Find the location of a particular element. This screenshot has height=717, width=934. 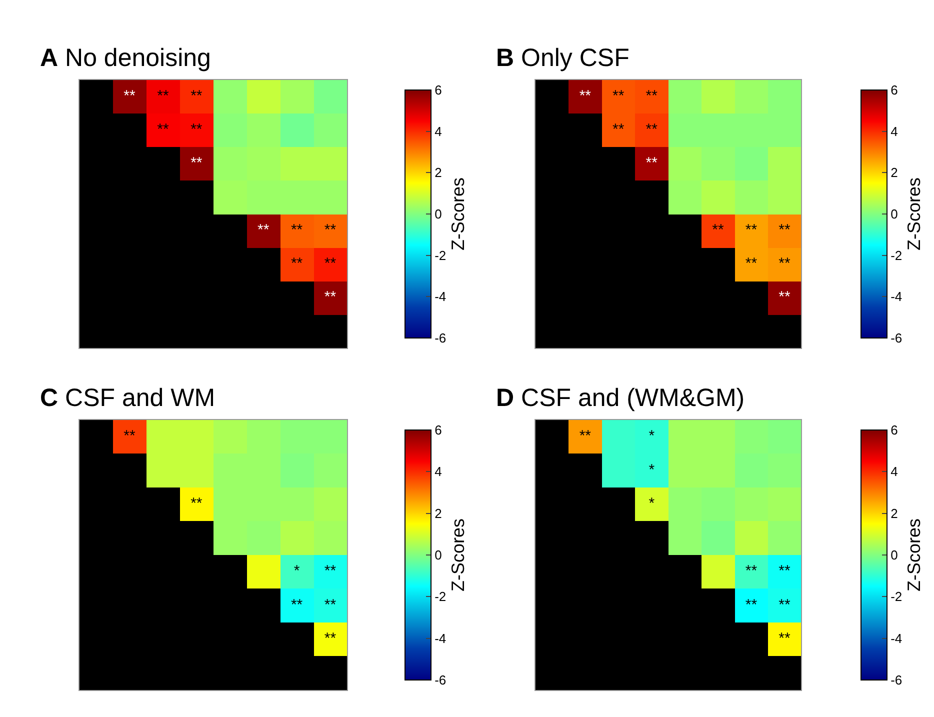

chart-title: A No denoising is located at coordinates (125, 58).